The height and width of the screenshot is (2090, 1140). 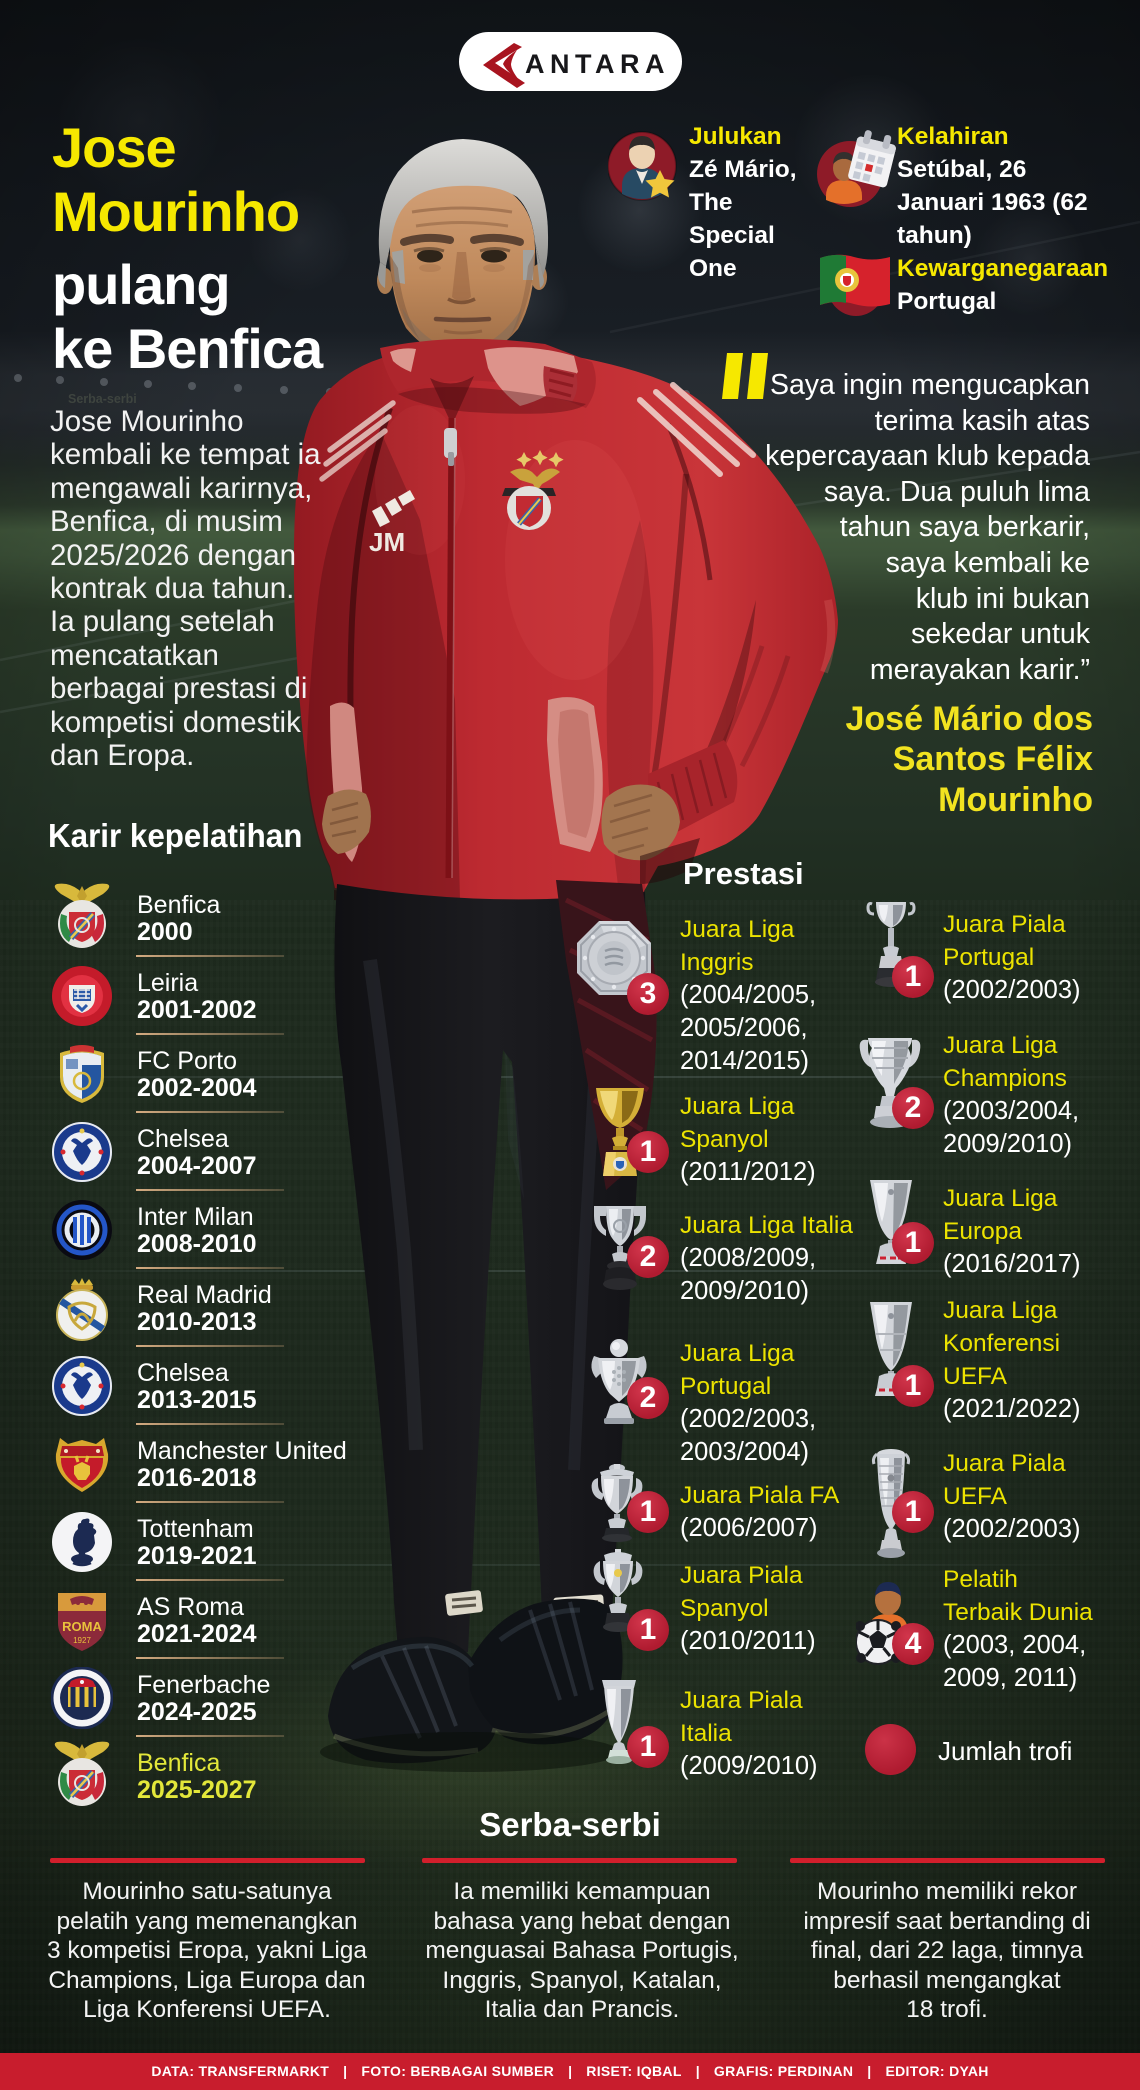 What do you see at coordinates (82, 1626) in the screenshot?
I see `svg-text: ROMA` at bounding box center [82, 1626].